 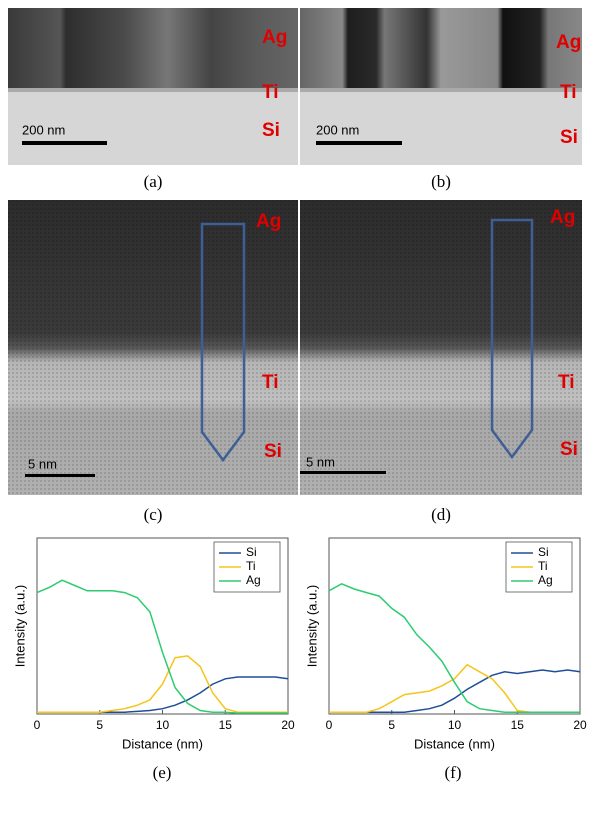 I want to click on caption: (a), so click(x=153, y=181).